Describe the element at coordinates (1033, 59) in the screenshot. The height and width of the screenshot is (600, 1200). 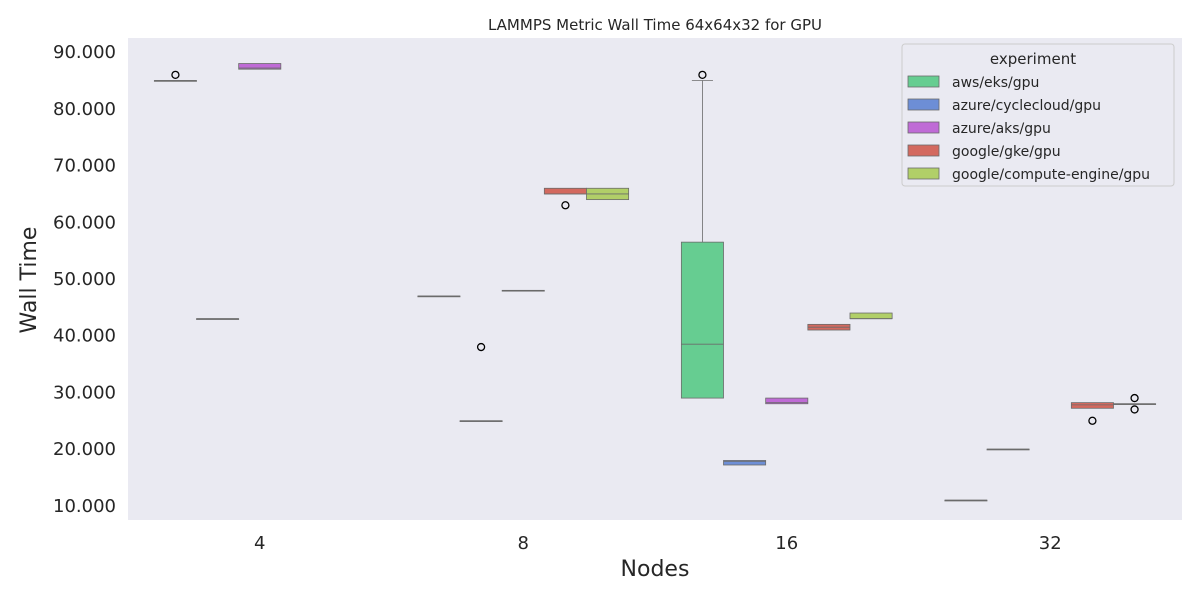
I see `legend-title: experiment` at that location.